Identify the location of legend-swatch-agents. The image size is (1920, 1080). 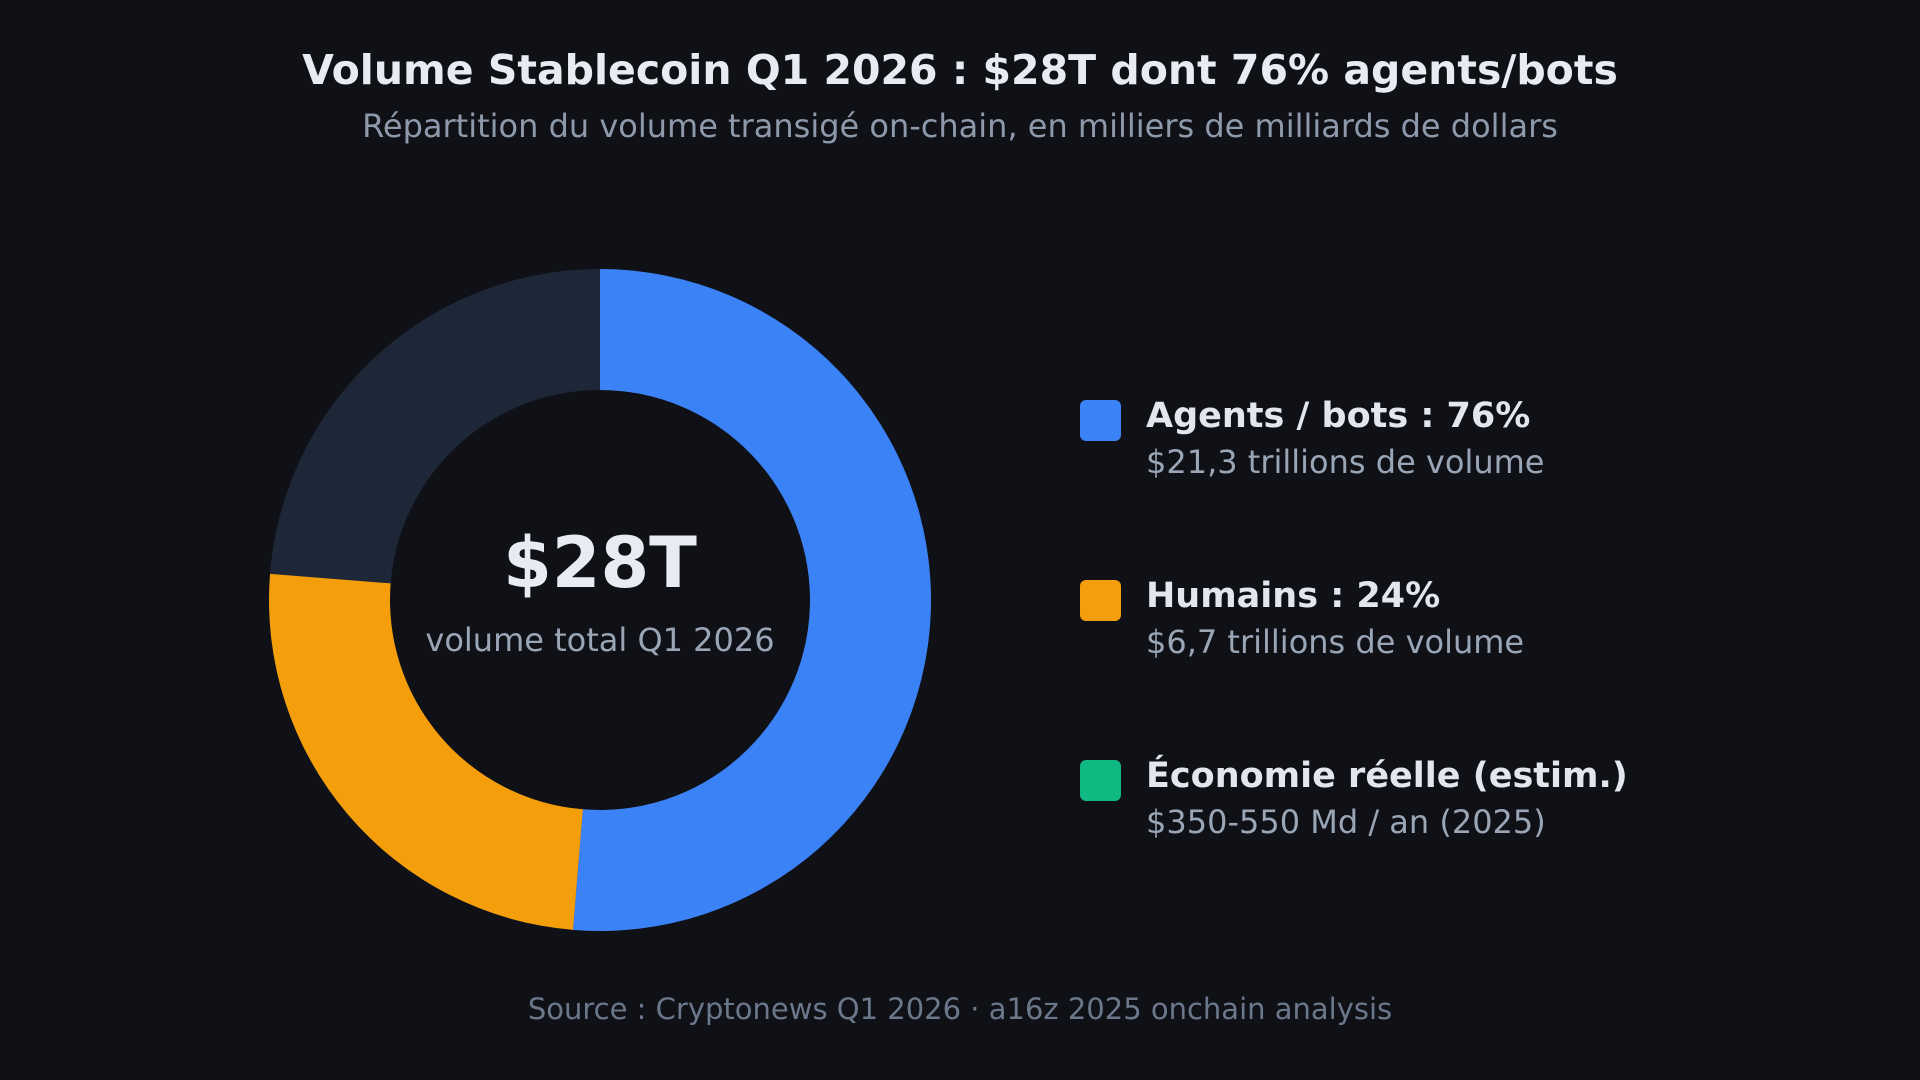
(1100, 420).